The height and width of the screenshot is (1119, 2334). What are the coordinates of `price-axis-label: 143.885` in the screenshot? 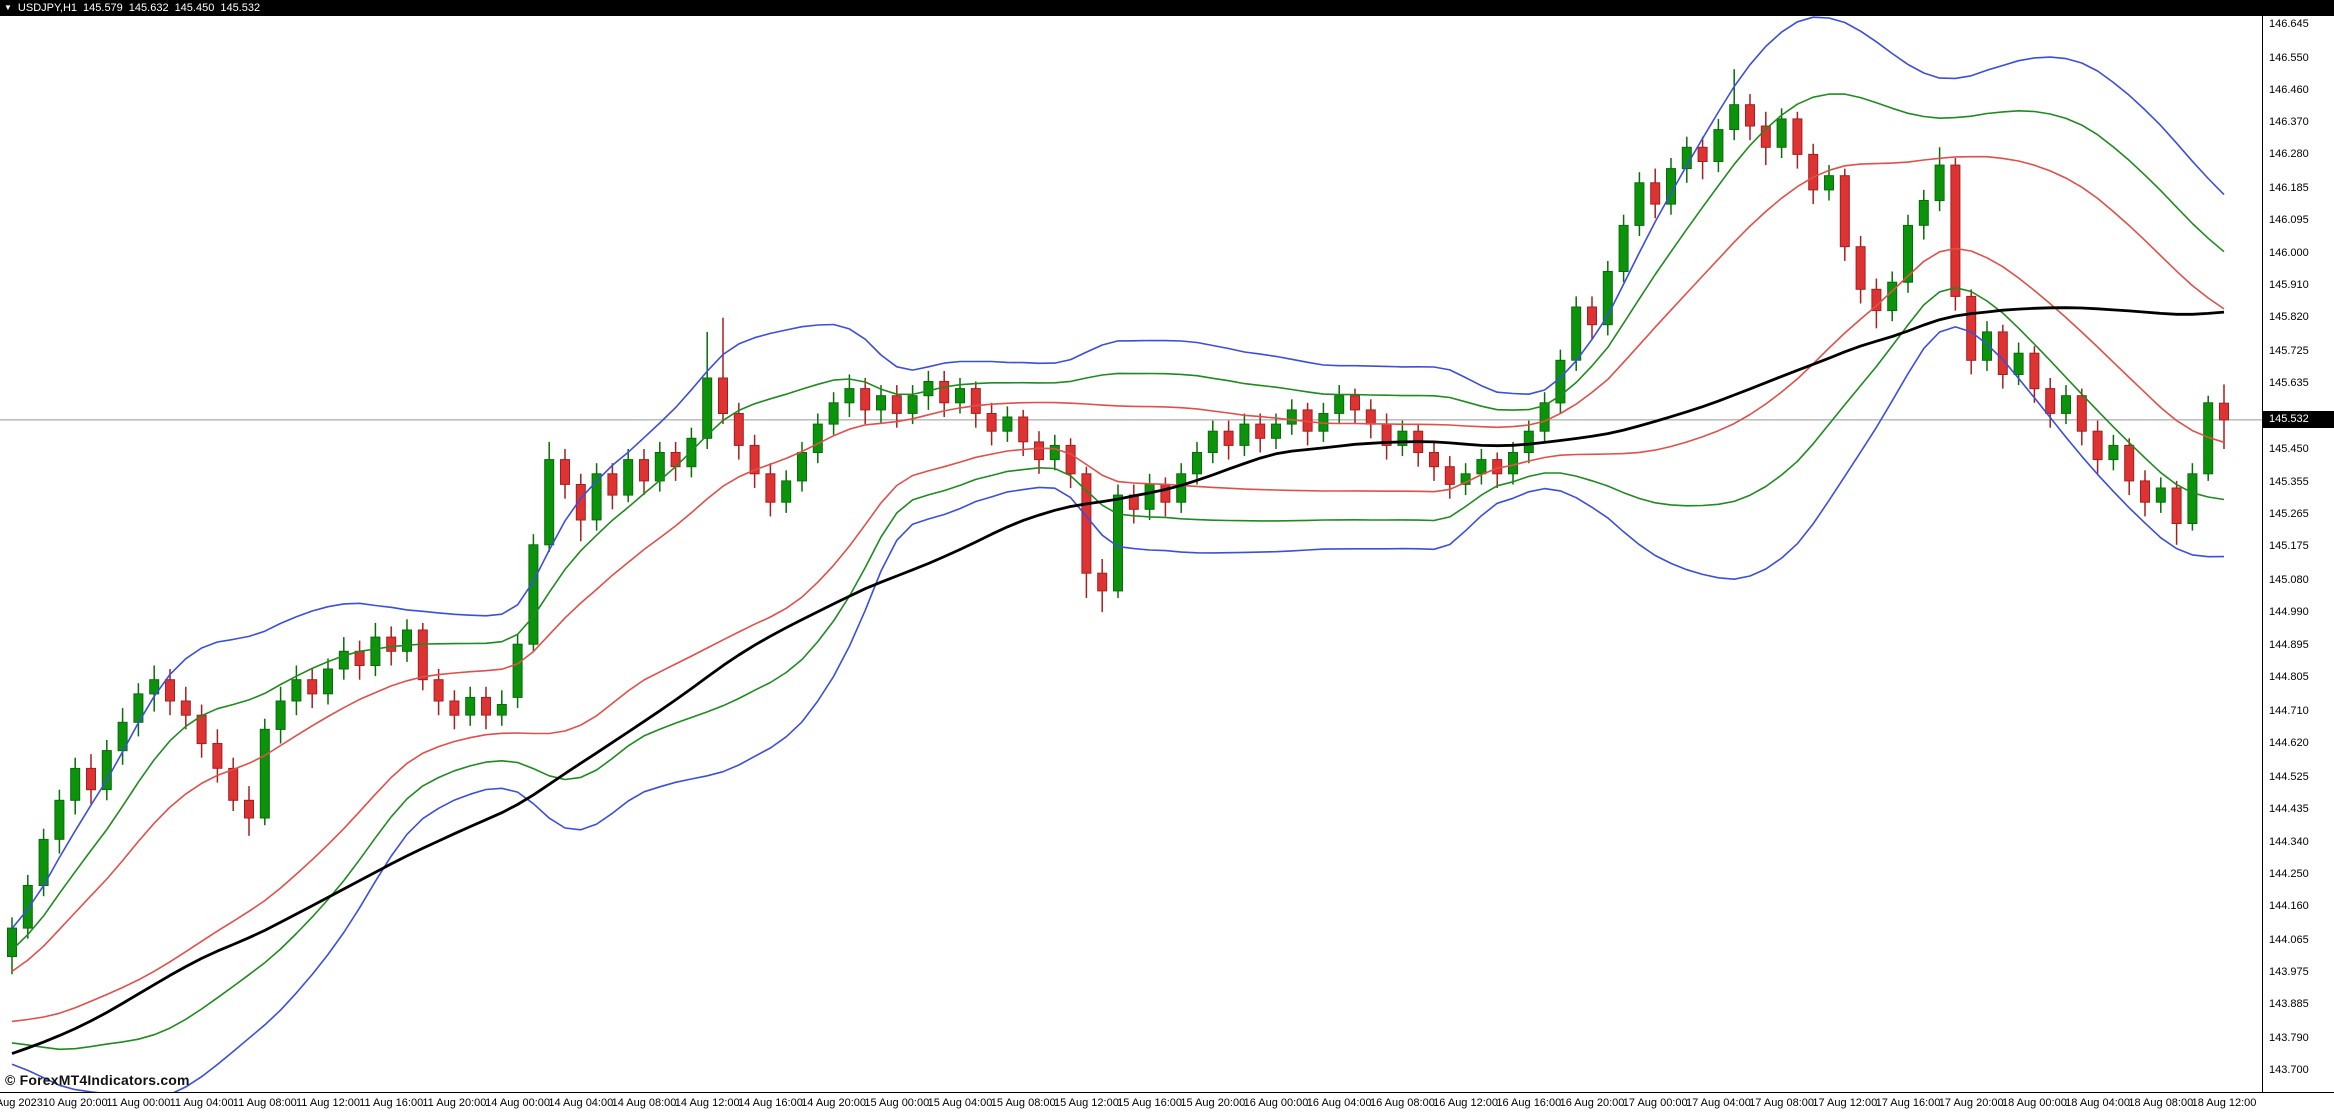 It's located at (2289, 1003).